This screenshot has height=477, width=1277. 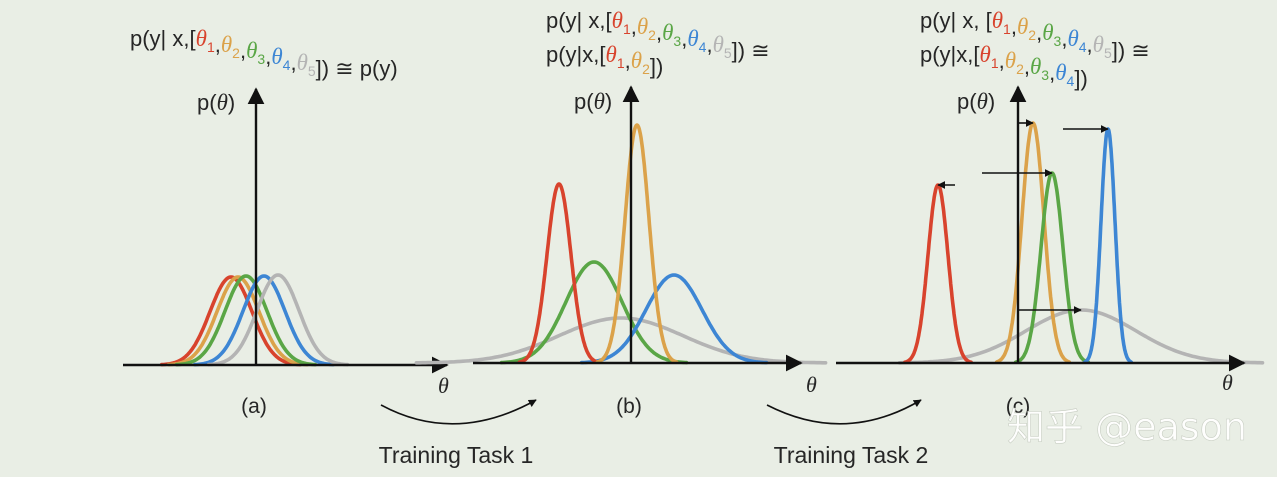 I want to click on panel-a-x-axis-label: θ, so click(x=443, y=385).